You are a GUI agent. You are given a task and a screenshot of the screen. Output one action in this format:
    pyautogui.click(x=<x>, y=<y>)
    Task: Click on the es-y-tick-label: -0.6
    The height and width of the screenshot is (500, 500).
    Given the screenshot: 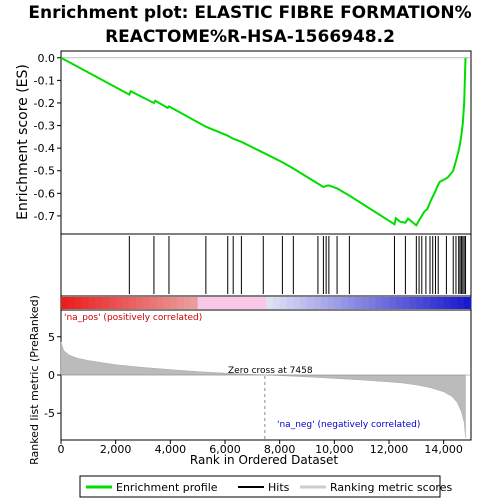 What is the action you would take?
    pyautogui.click(x=44, y=193)
    